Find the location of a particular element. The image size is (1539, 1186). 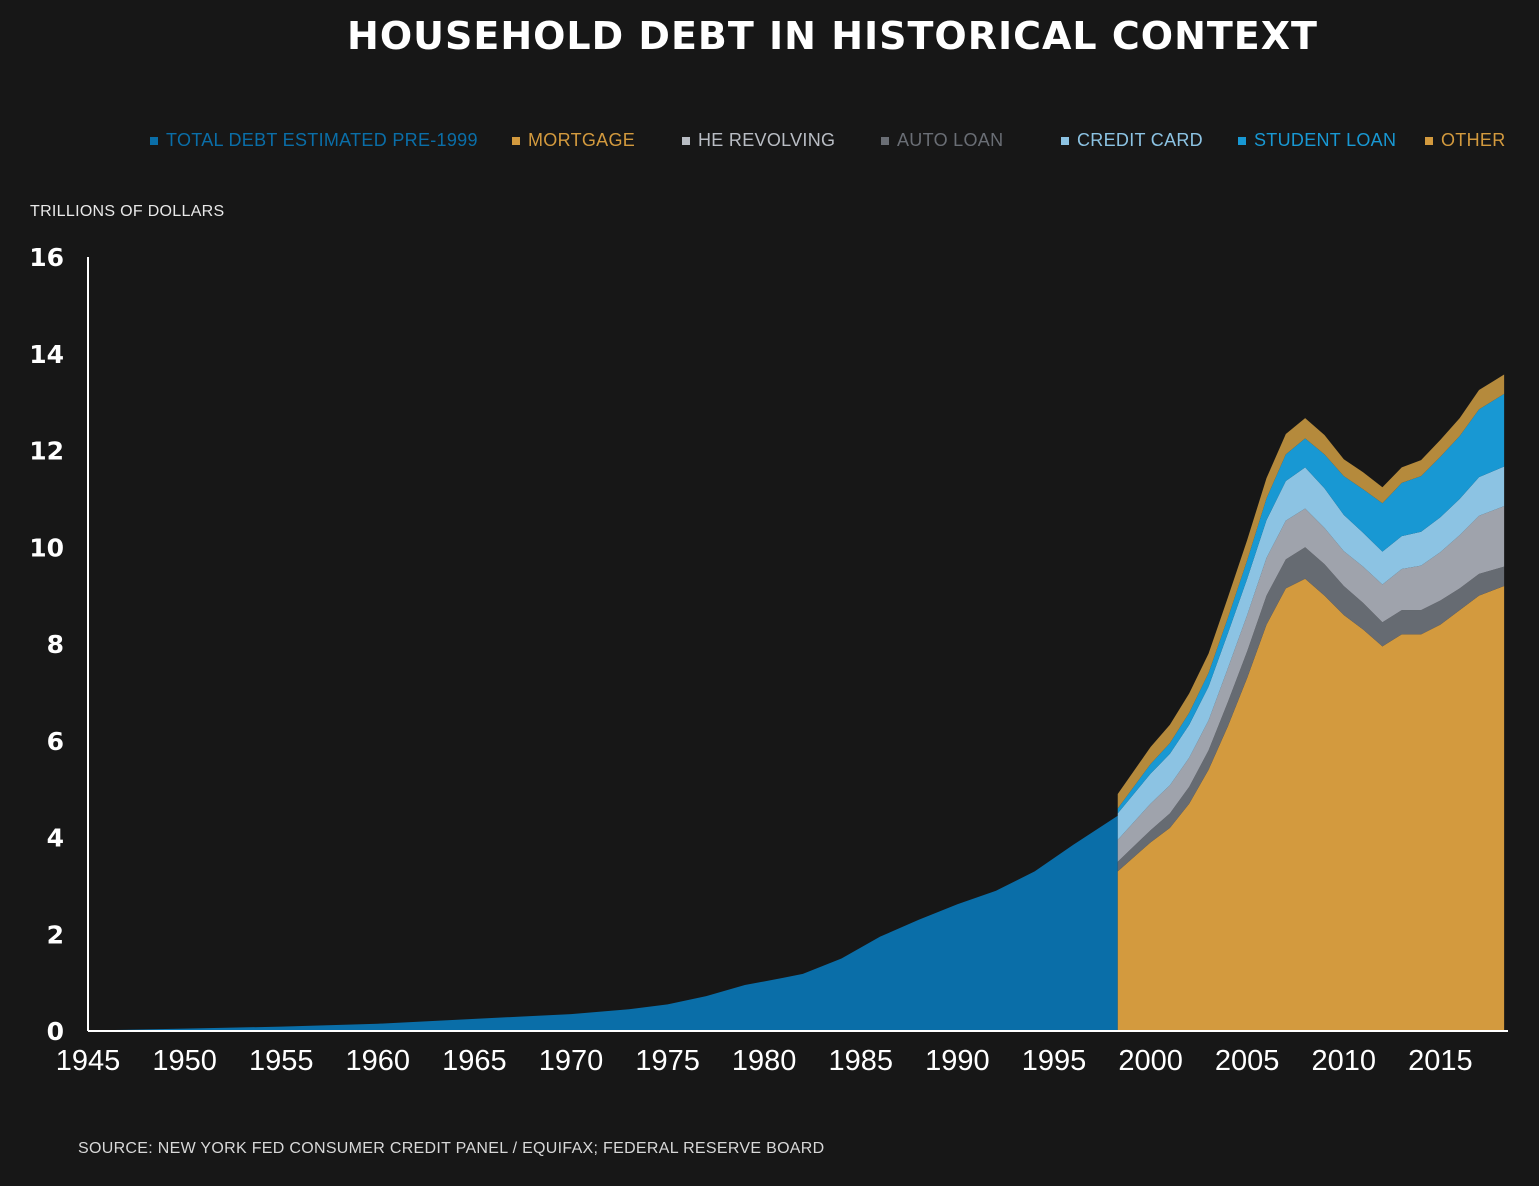

legend-swatch-student-loan is located at coordinates (1242, 140).